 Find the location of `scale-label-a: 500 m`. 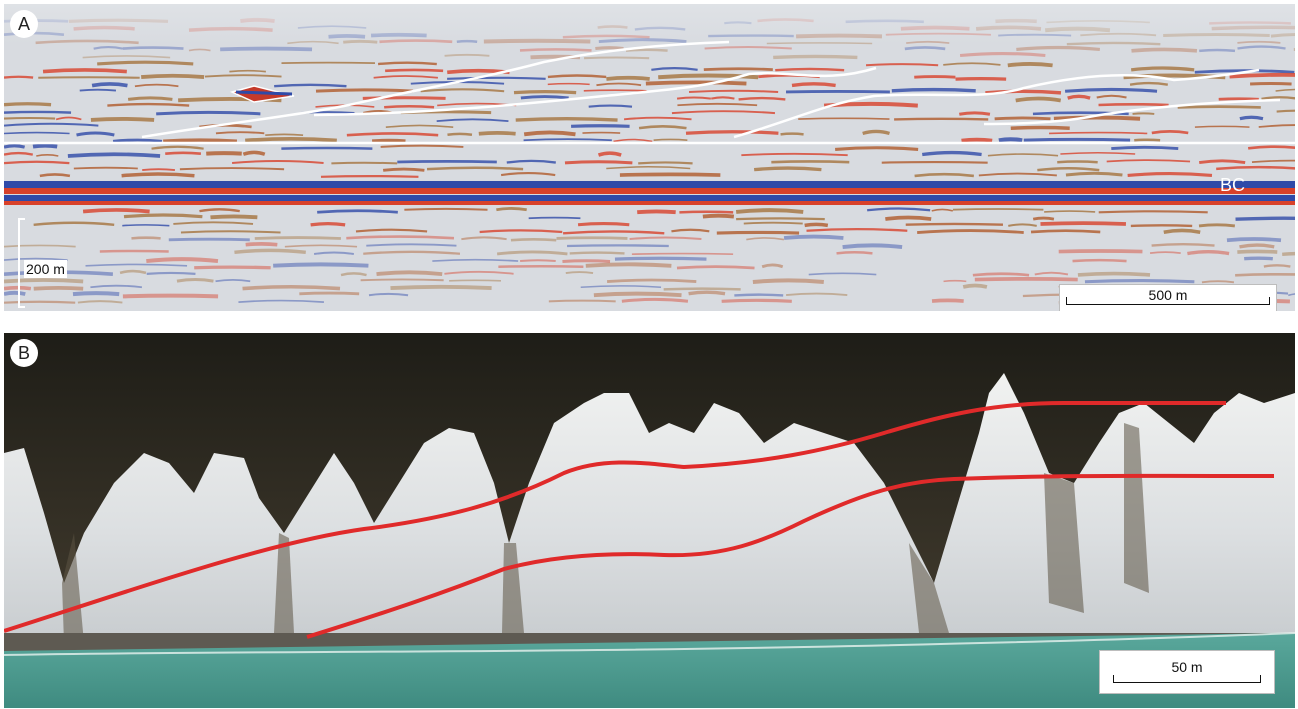

scale-label-a: 500 m is located at coordinates (1168, 295).